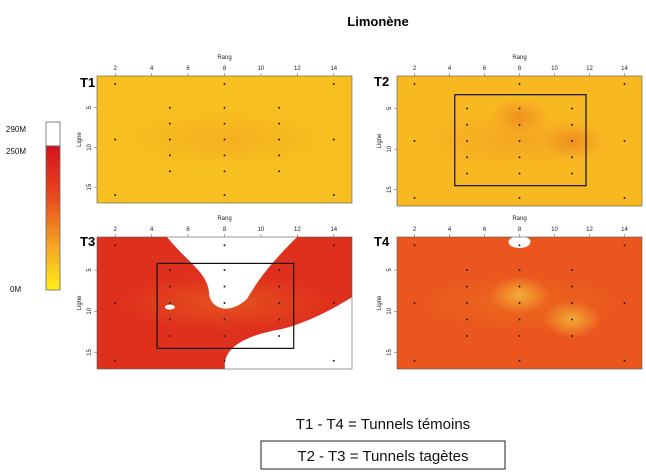 This screenshot has height=475, width=646. Describe the element at coordinates (390, 148) in the screenshot. I see `y-tick-label: 10` at that location.